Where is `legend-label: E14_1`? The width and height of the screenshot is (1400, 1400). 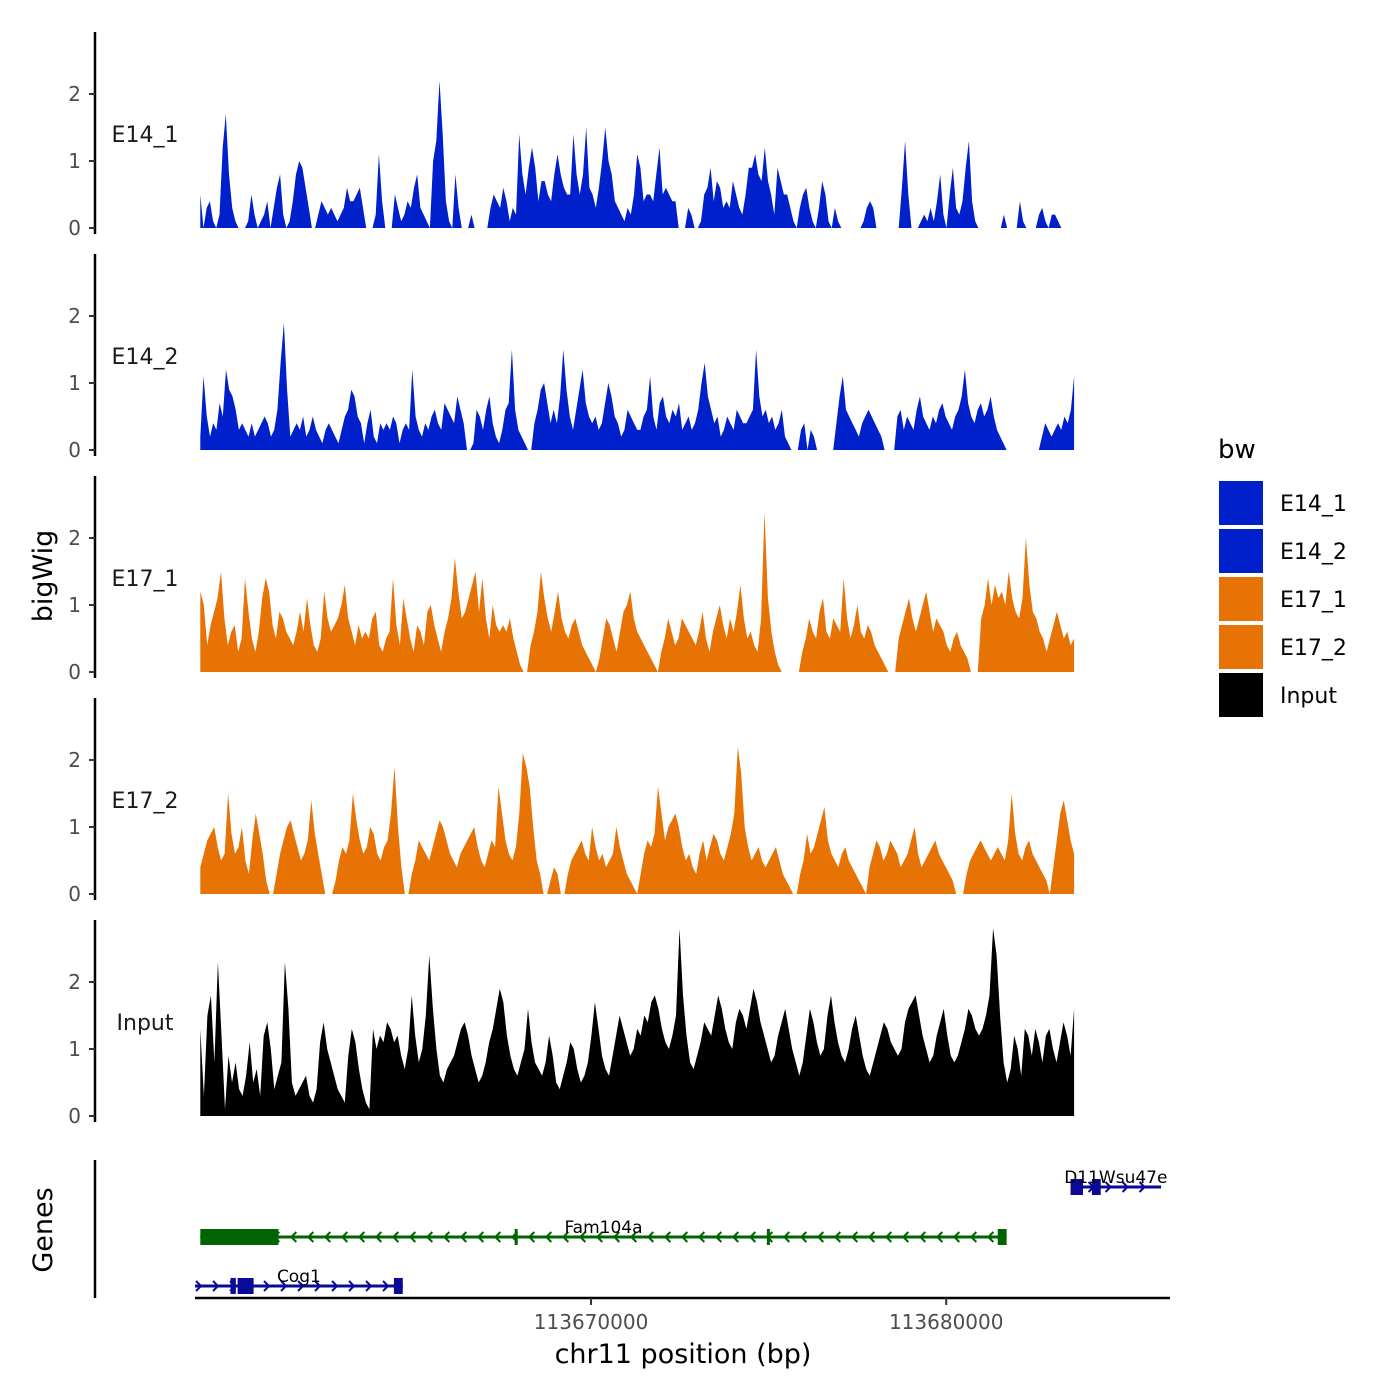 legend-label: E14_1 is located at coordinates (1313, 504).